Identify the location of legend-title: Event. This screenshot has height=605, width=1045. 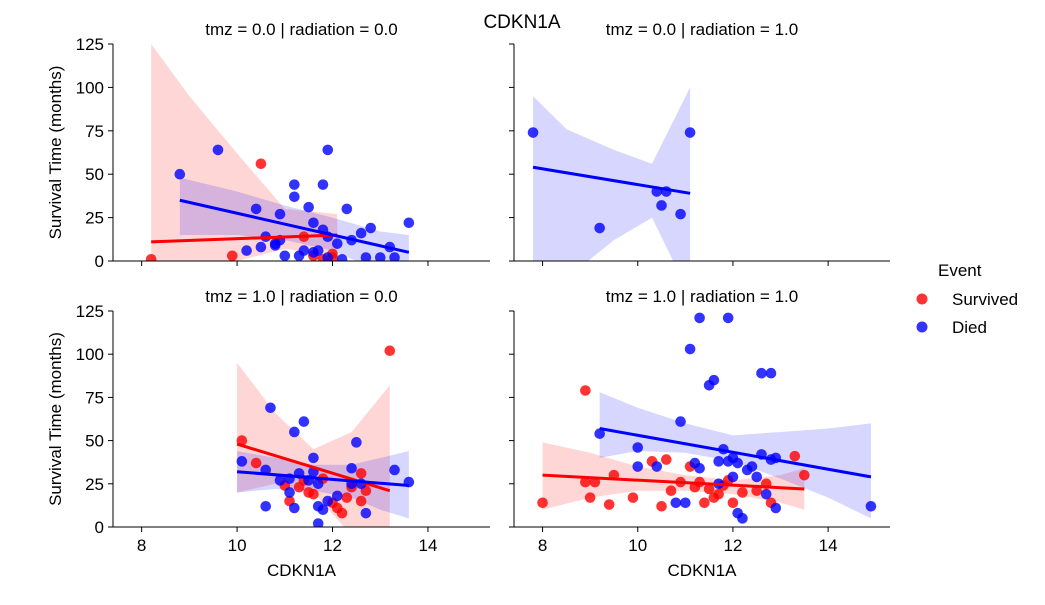
(960, 270).